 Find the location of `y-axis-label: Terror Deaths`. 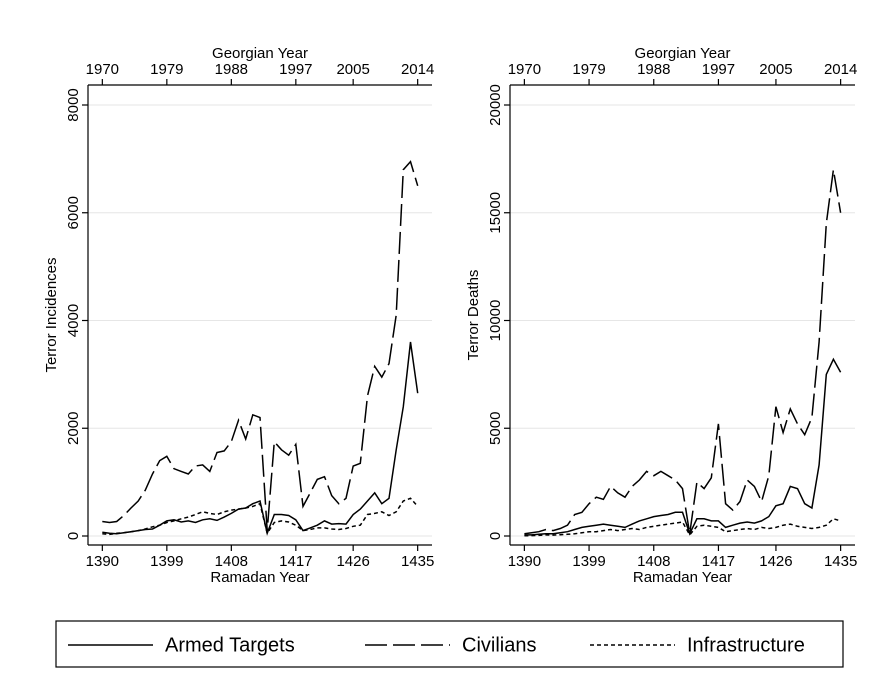

y-axis-label: Terror Deaths is located at coordinates (473, 315).